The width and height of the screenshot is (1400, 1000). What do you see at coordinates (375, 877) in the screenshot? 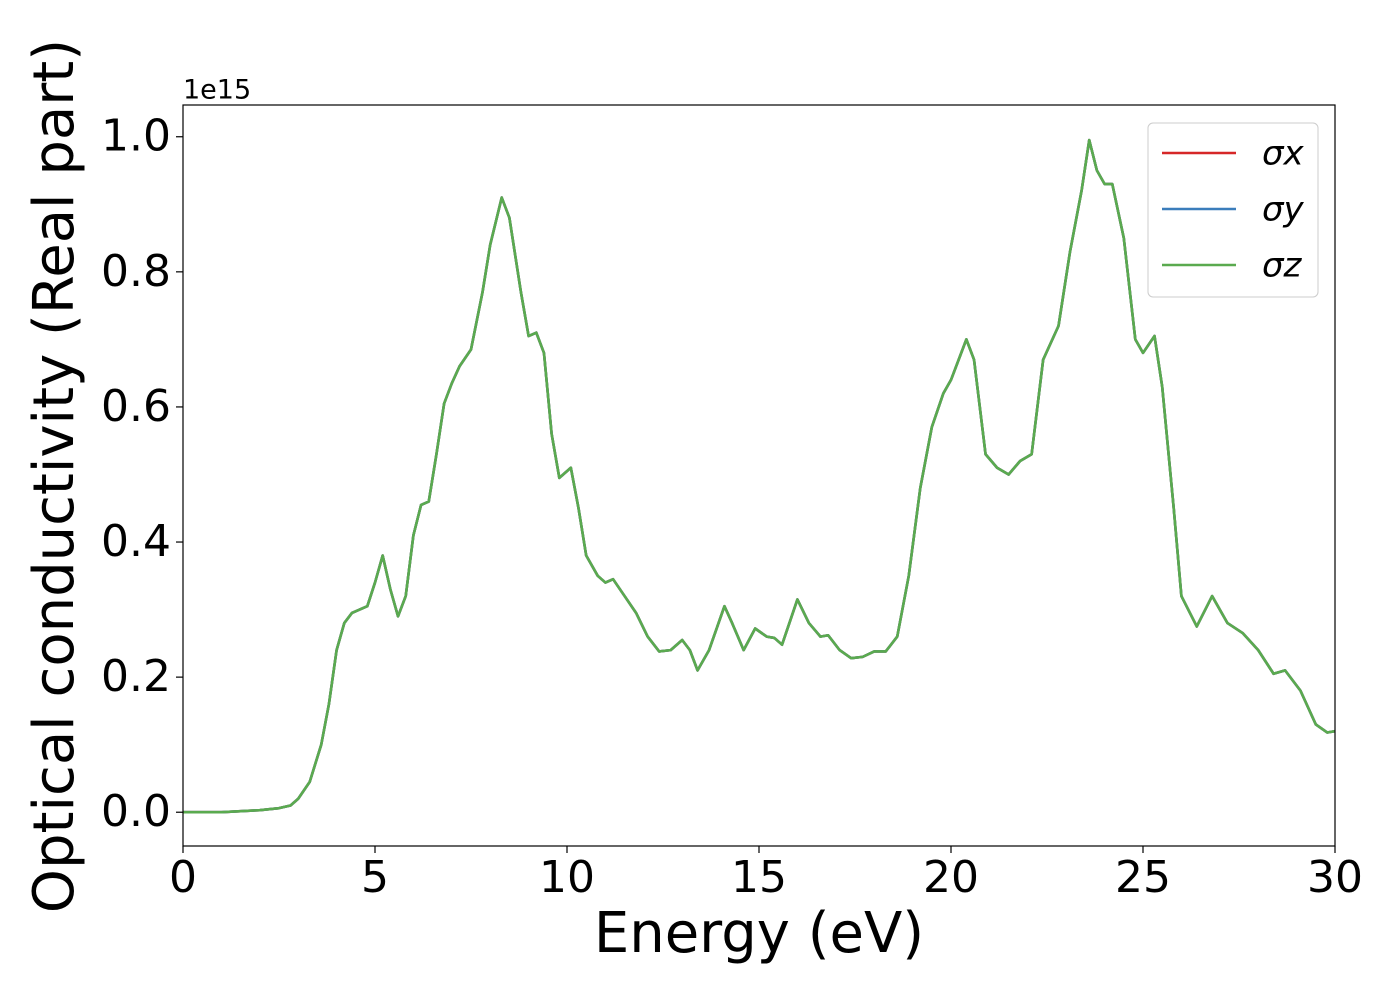
I see `x-tick-label: 5` at bounding box center [375, 877].